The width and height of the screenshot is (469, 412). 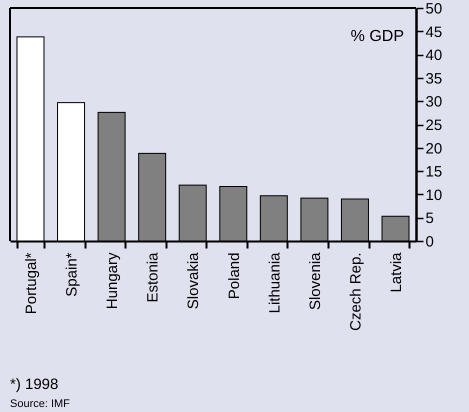 What do you see at coordinates (434, 195) in the screenshot?
I see `y-tick-label: 10` at bounding box center [434, 195].